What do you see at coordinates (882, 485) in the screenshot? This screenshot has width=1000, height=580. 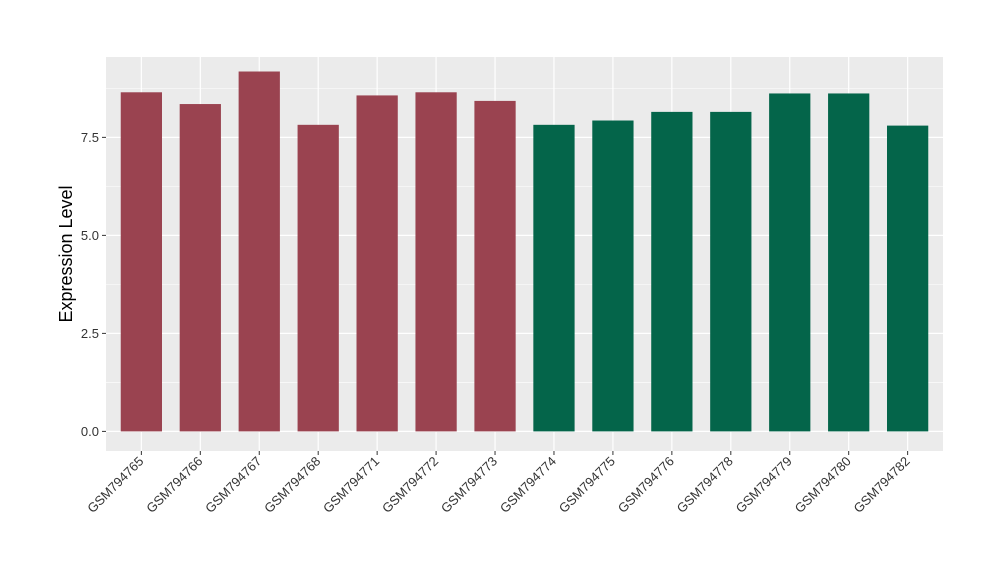 I see `x-tick-label: GSM794782` at bounding box center [882, 485].